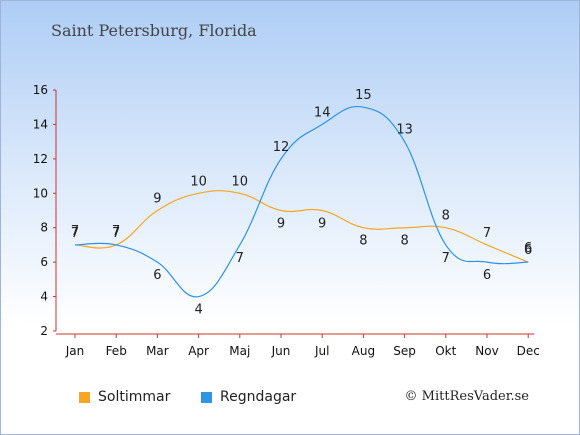  I want to click on data-label-regndagar: 4, so click(198, 310).